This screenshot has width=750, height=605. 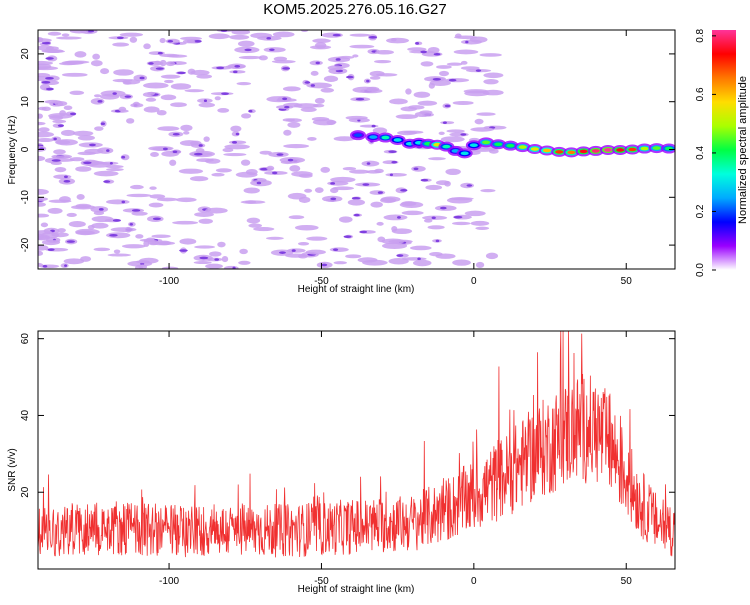 What do you see at coordinates (354, 9) in the screenshot?
I see `chart-title: KOM5.2025.276.05.16.G27` at bounding box center [354, 9].